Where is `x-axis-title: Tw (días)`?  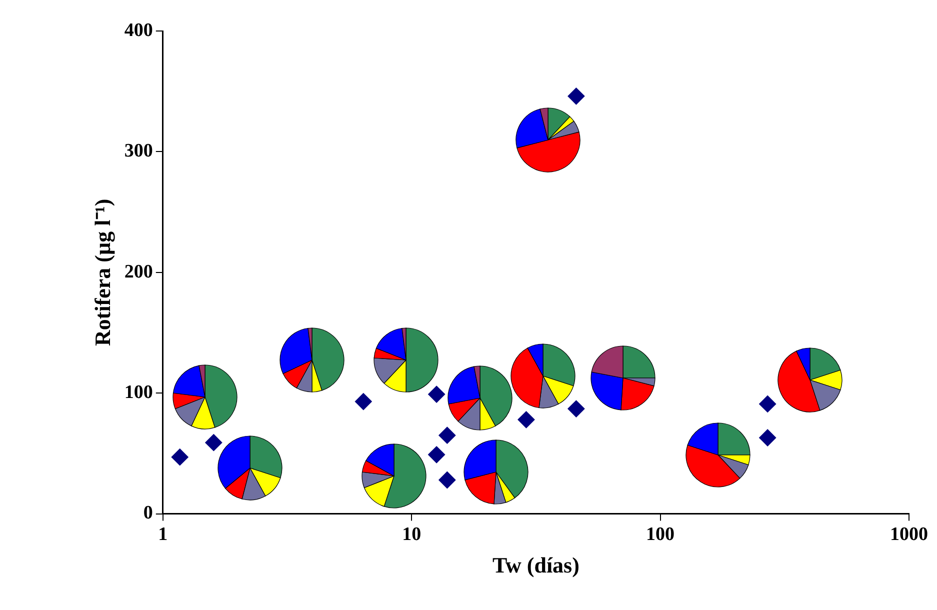
x-axis-title: Tw (días) is located at coordinates (536, 565).